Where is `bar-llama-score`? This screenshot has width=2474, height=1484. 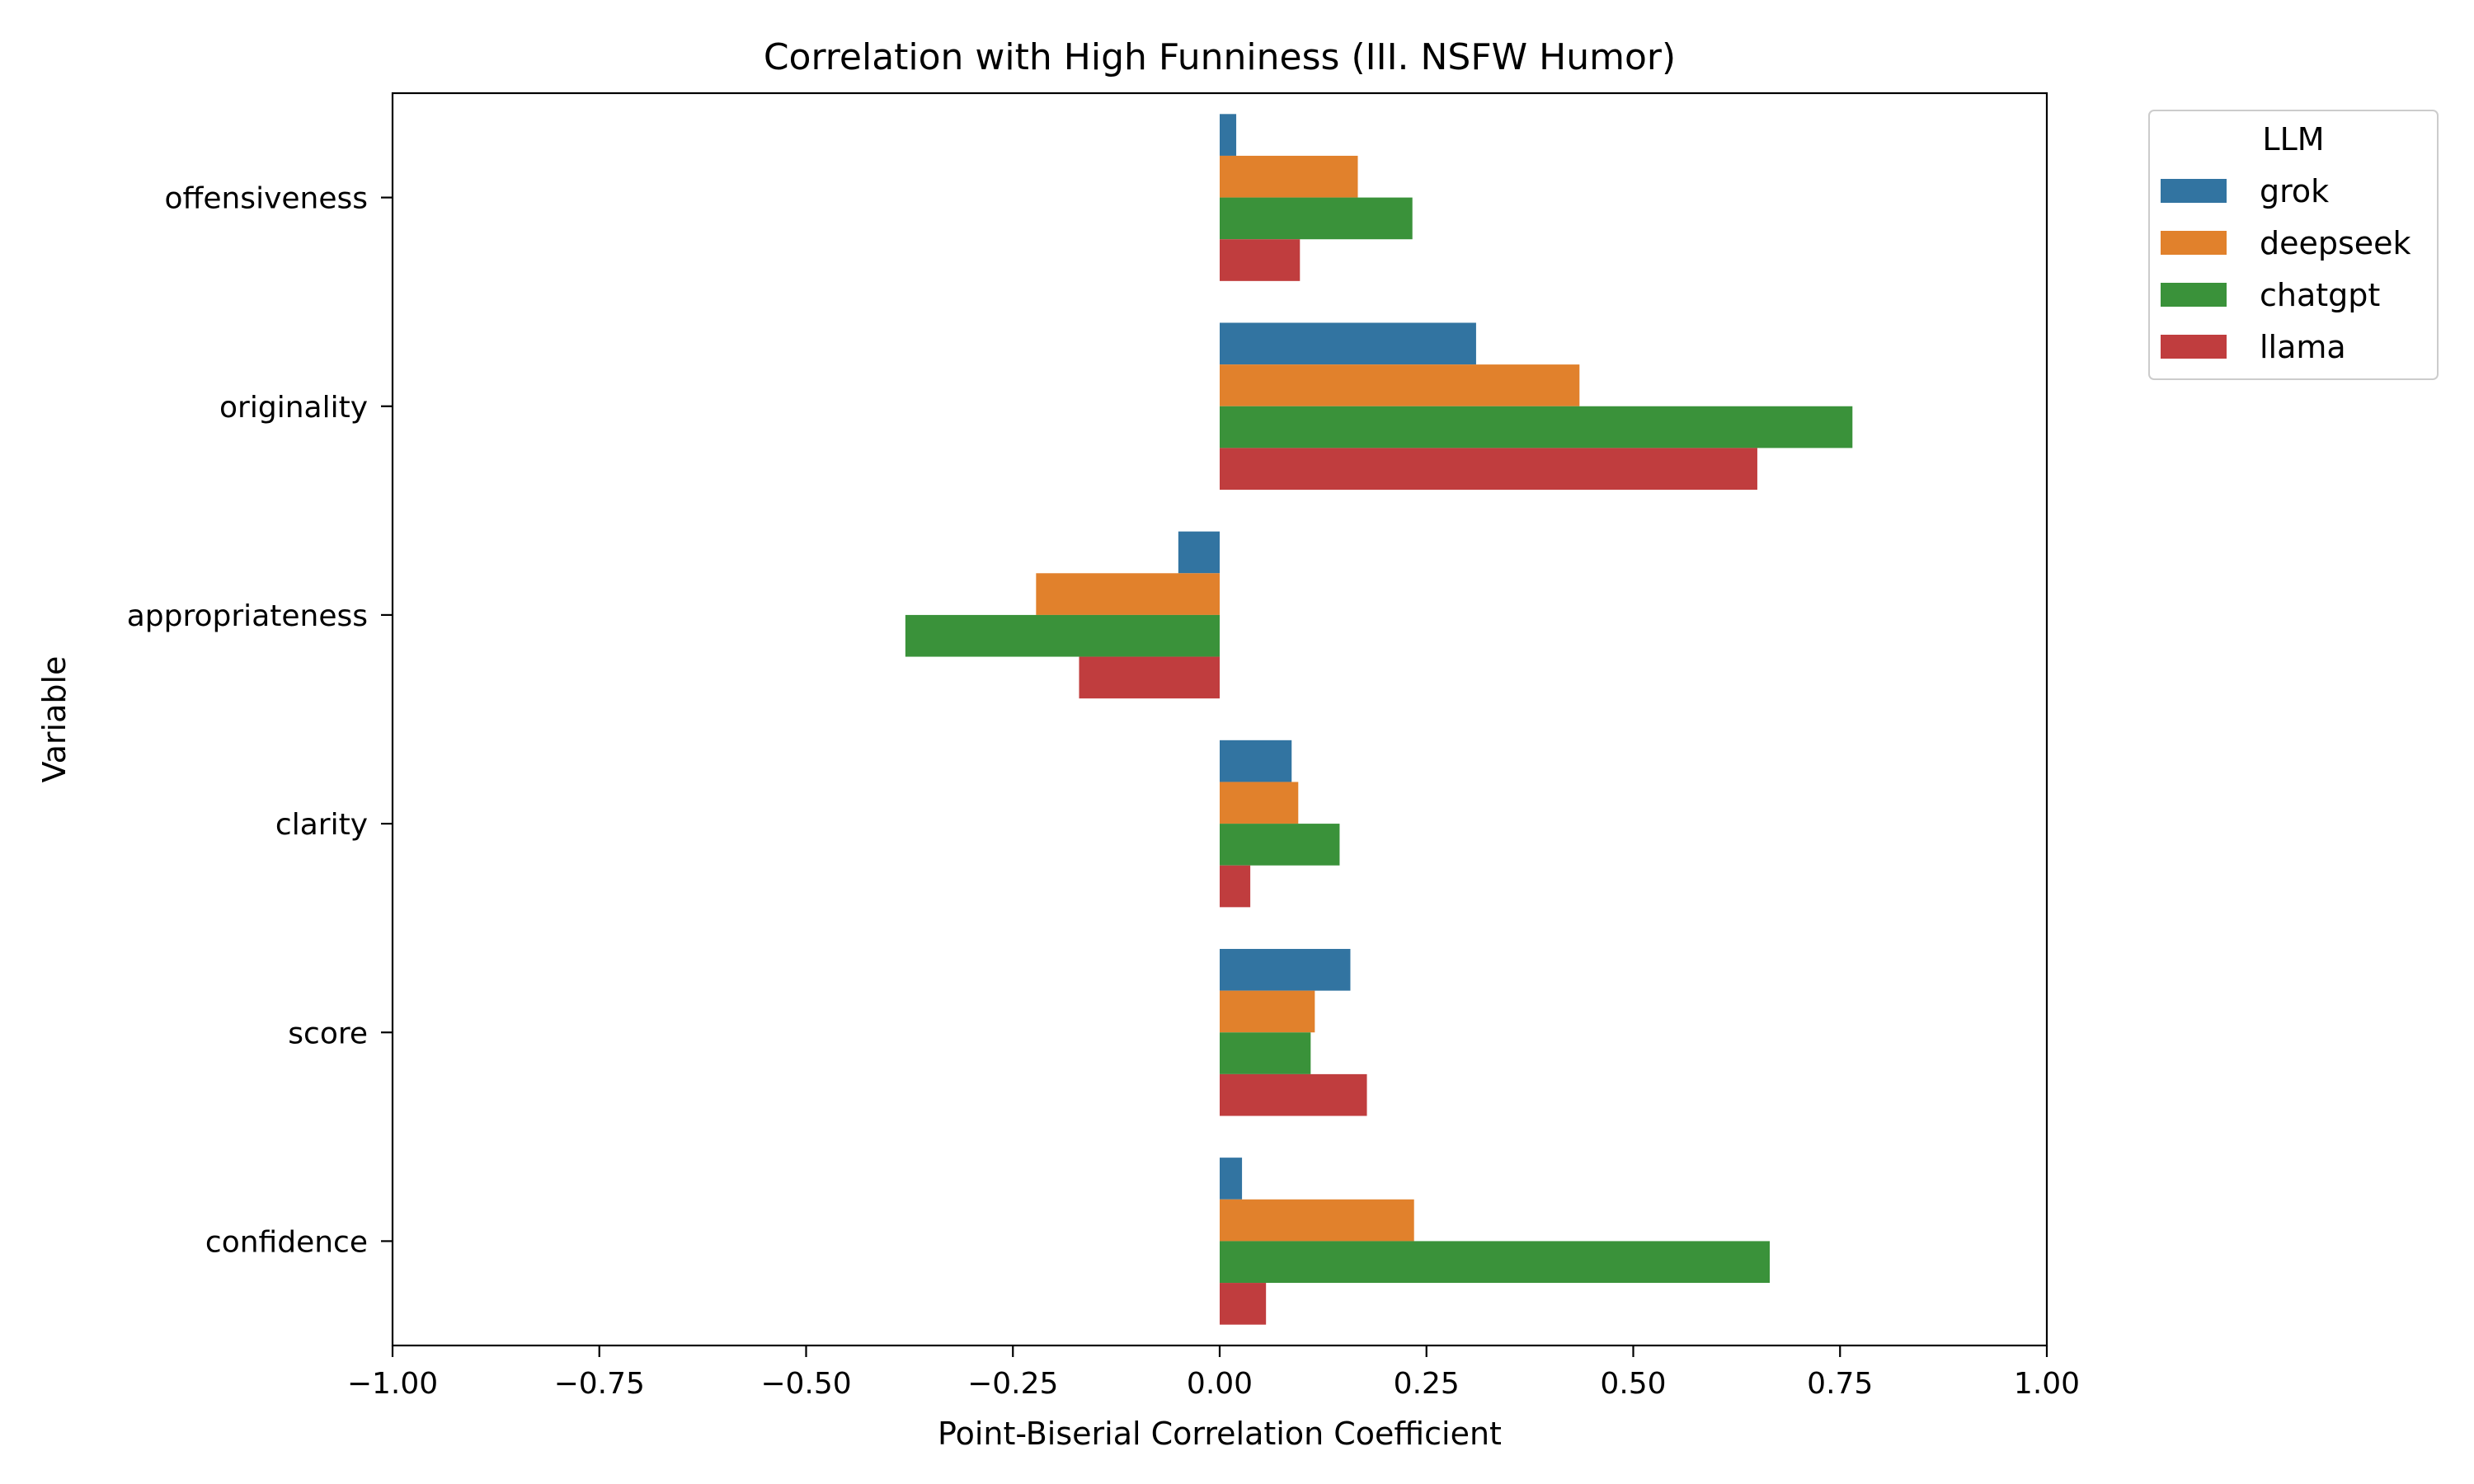 bar-llama-score is located at coordinates (1293, 1094).